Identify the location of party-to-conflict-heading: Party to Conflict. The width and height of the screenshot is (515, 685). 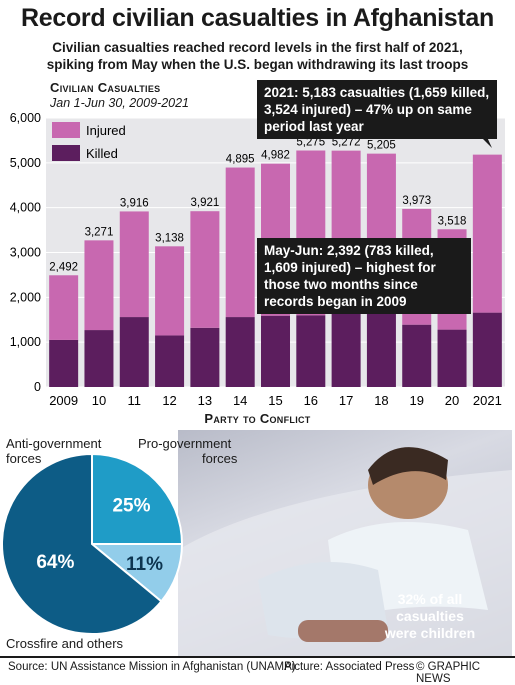
(257, 418).